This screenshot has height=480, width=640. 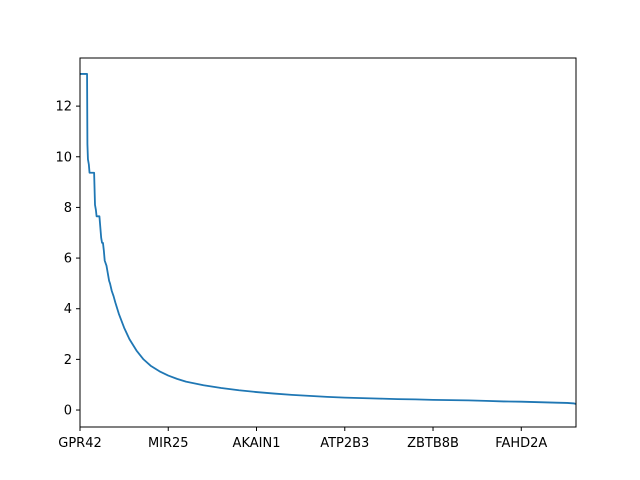 What do you see at coordinates (80, 443) in the screenshot?
I see `x-tick-label: GPR42` at bounding box center [80, 443].